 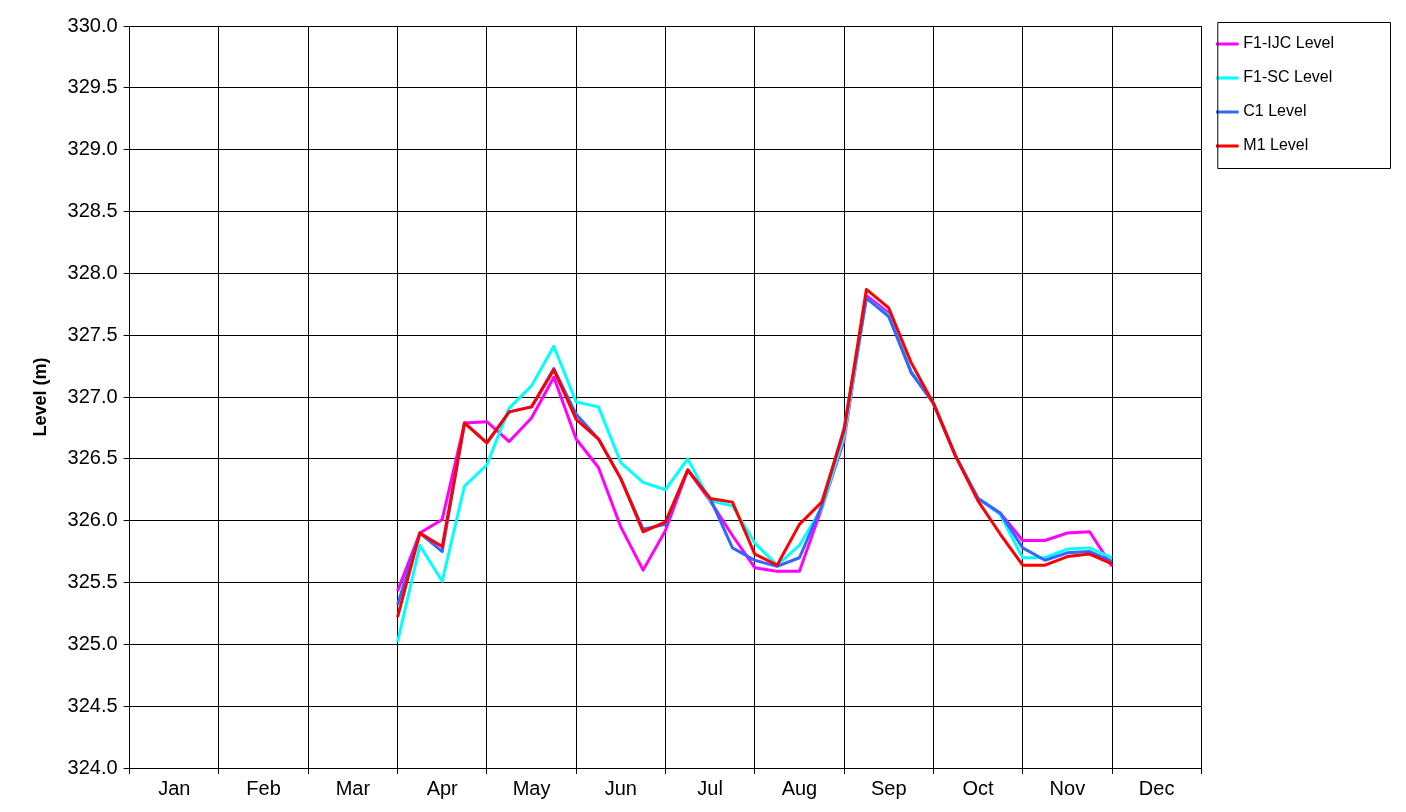 I want to click on y-tick-label: 329.5, so click(x=92, y=86).